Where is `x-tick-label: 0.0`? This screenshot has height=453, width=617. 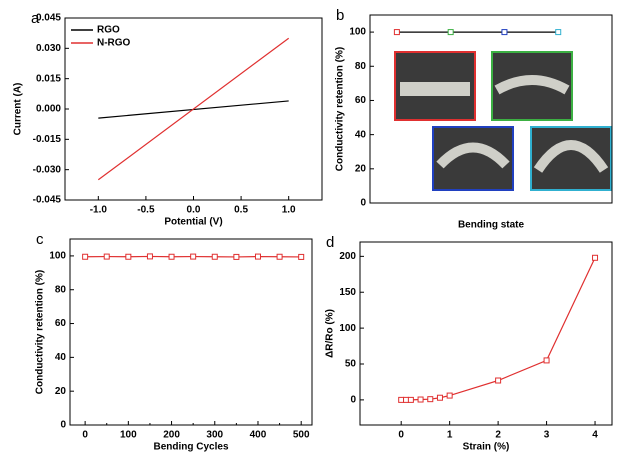
x-tick-label: 0.0 is located at coordinates (194, 210).